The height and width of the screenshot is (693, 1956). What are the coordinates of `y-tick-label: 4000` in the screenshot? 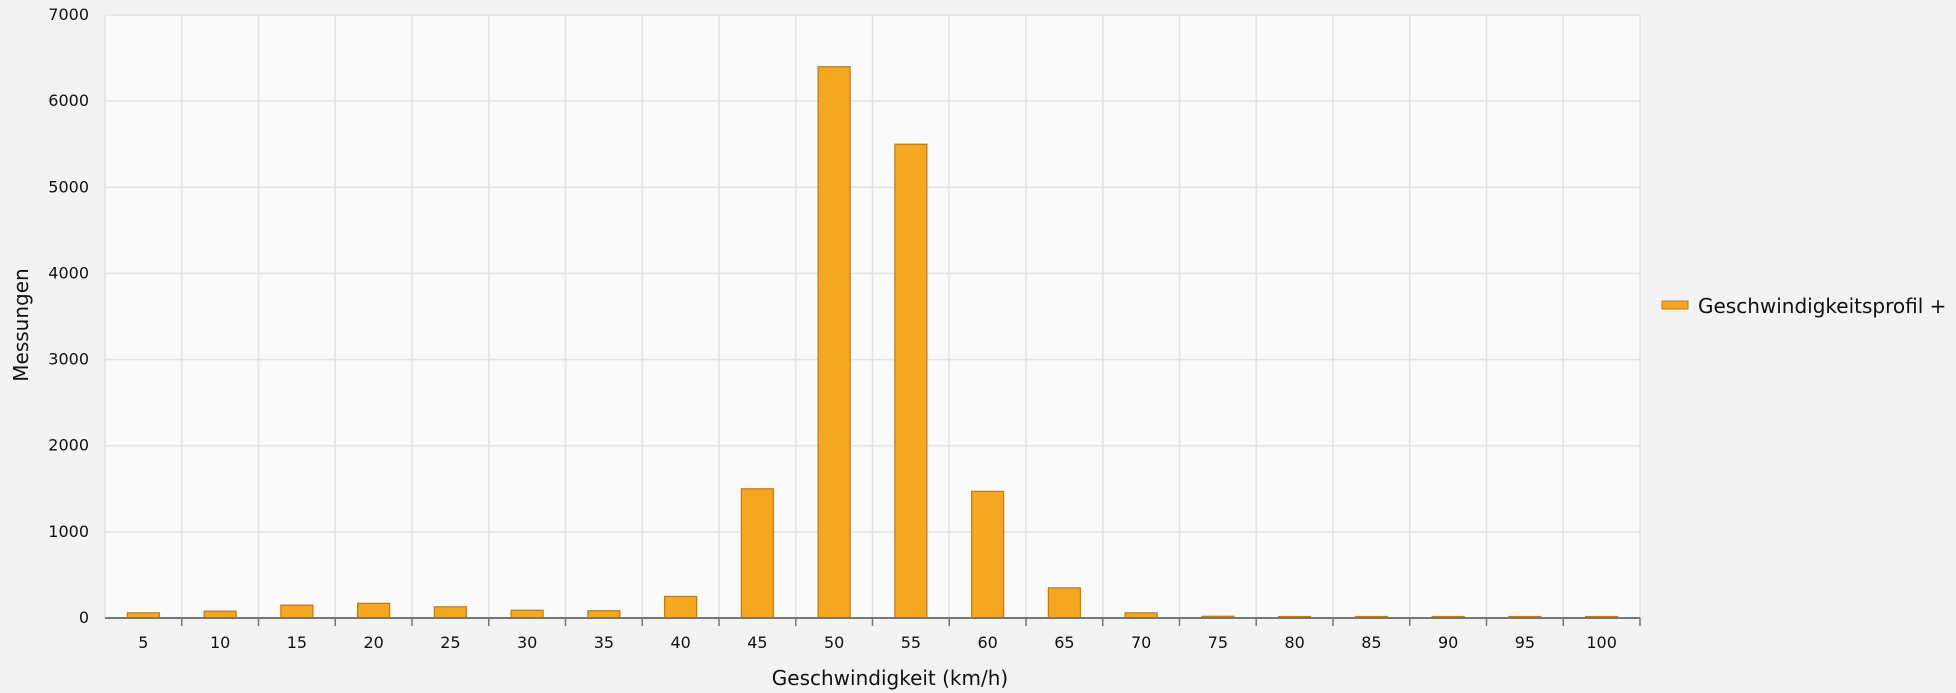 It's located at (68, 272).